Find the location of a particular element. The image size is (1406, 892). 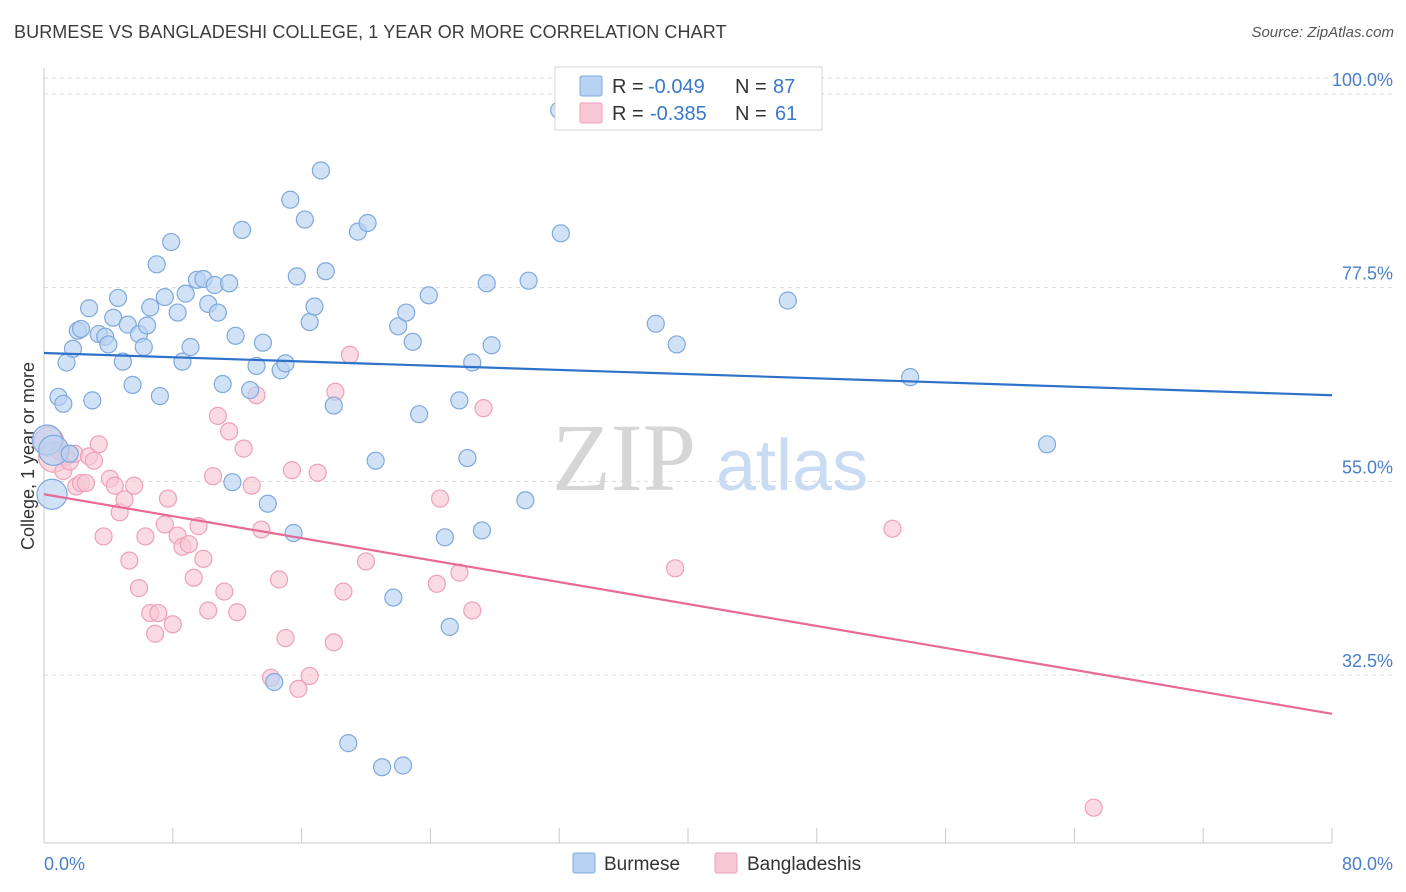

bottom-legend-bangladeshi-swatch is located at coordinates (726, 863).